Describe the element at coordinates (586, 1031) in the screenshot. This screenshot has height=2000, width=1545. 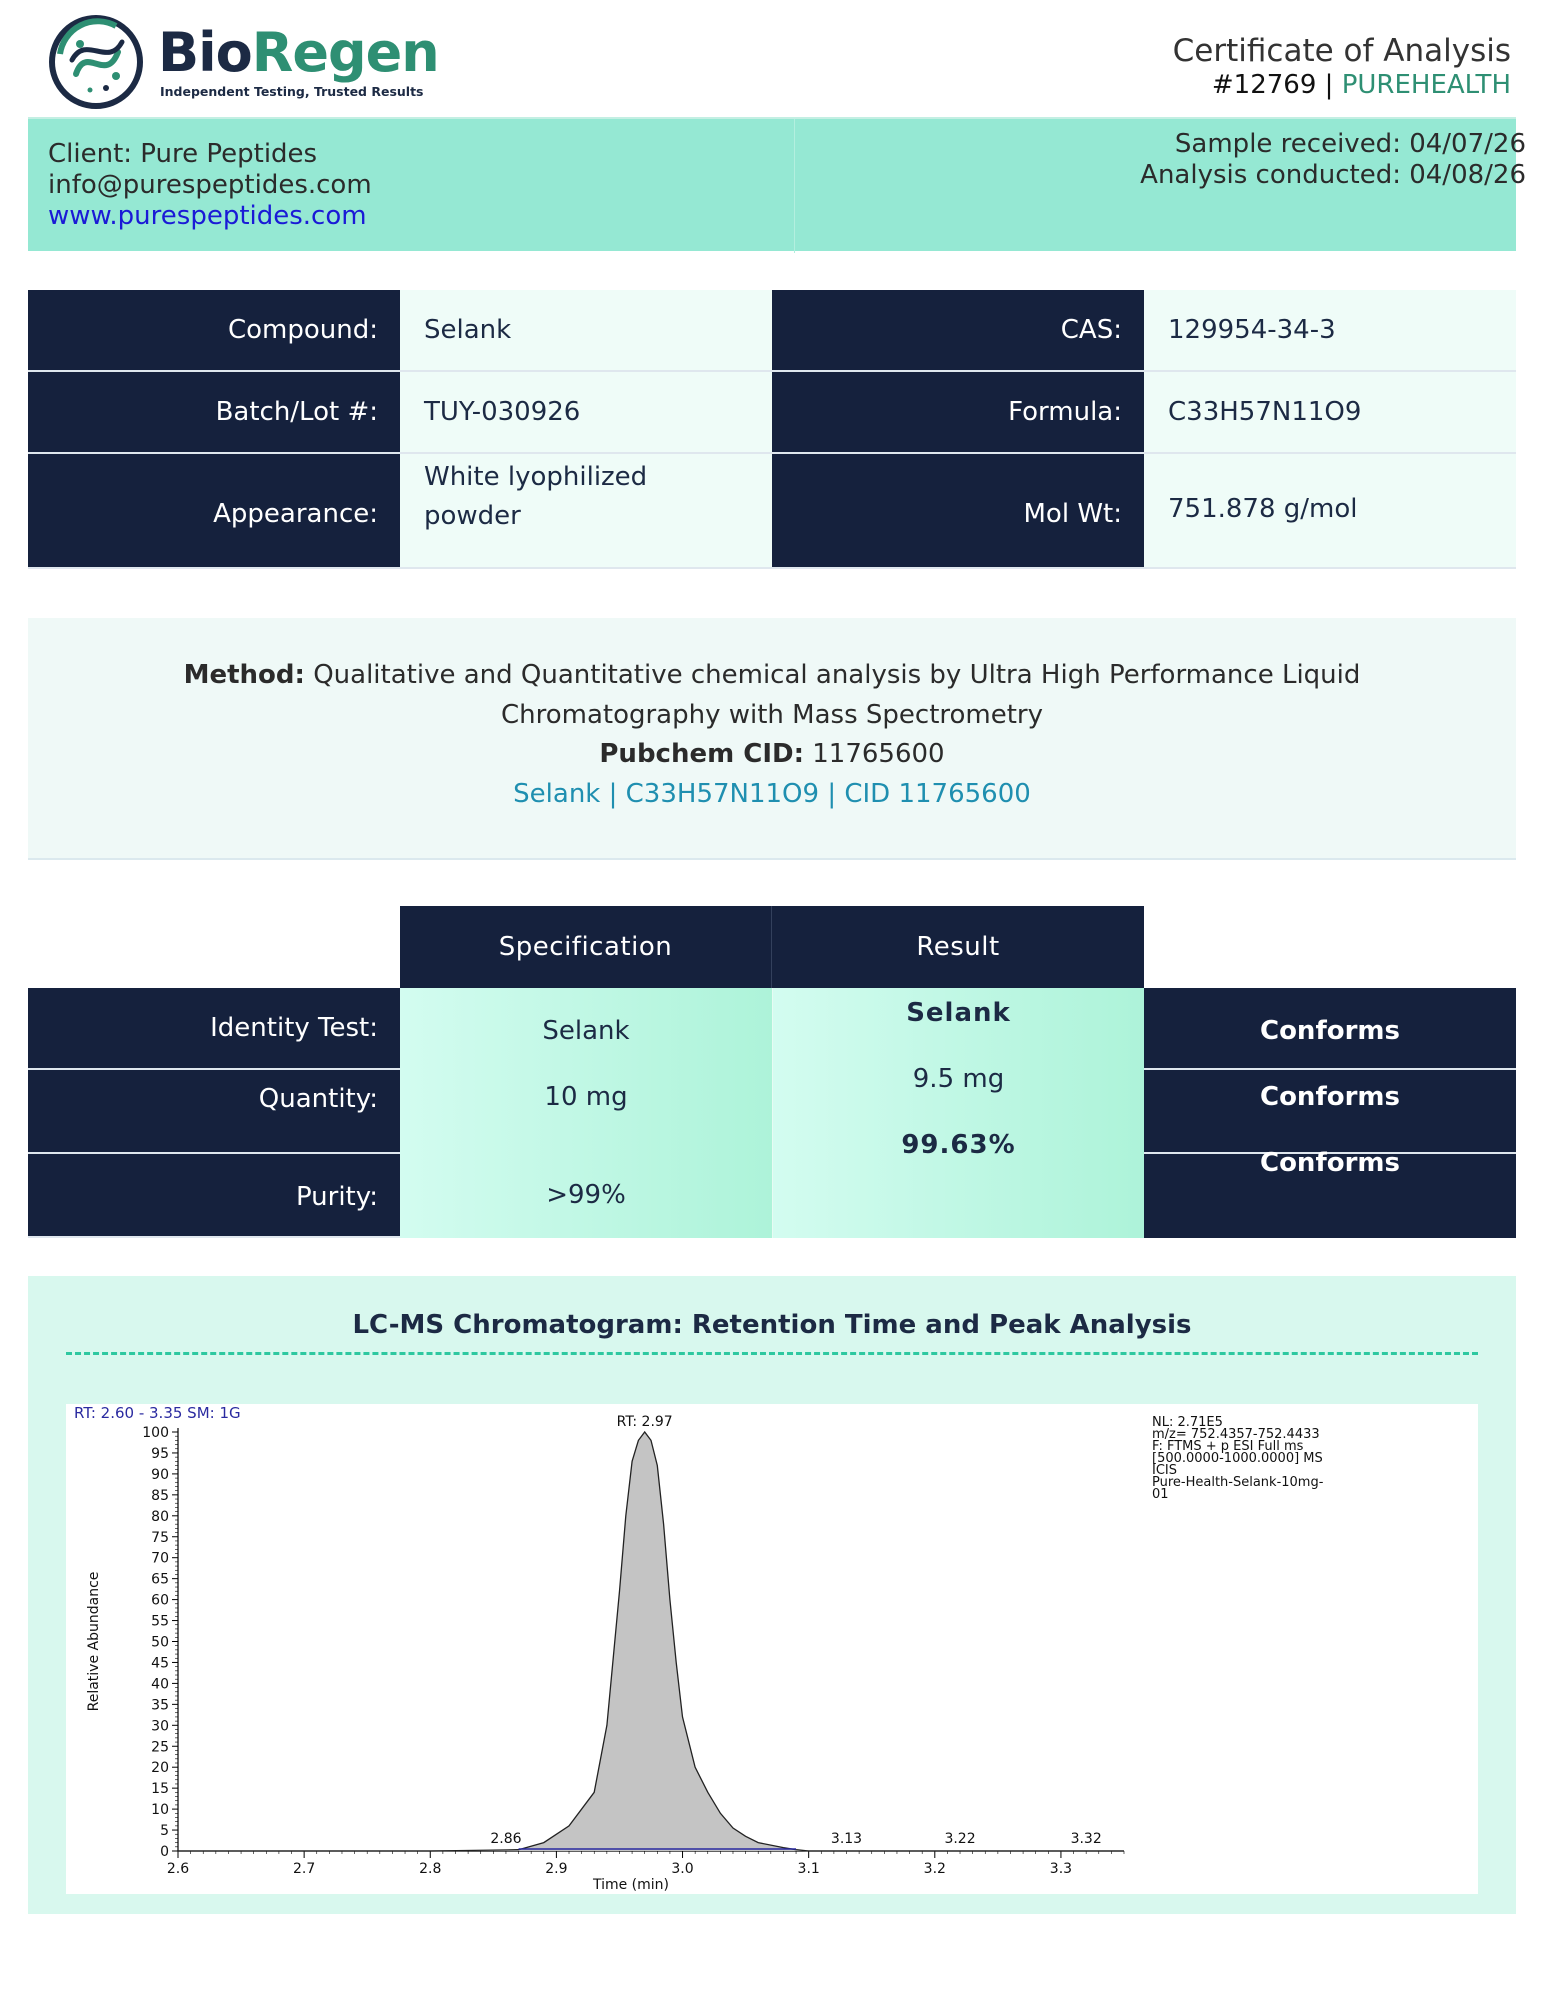
I see `identity-spec: Selank` at that location.